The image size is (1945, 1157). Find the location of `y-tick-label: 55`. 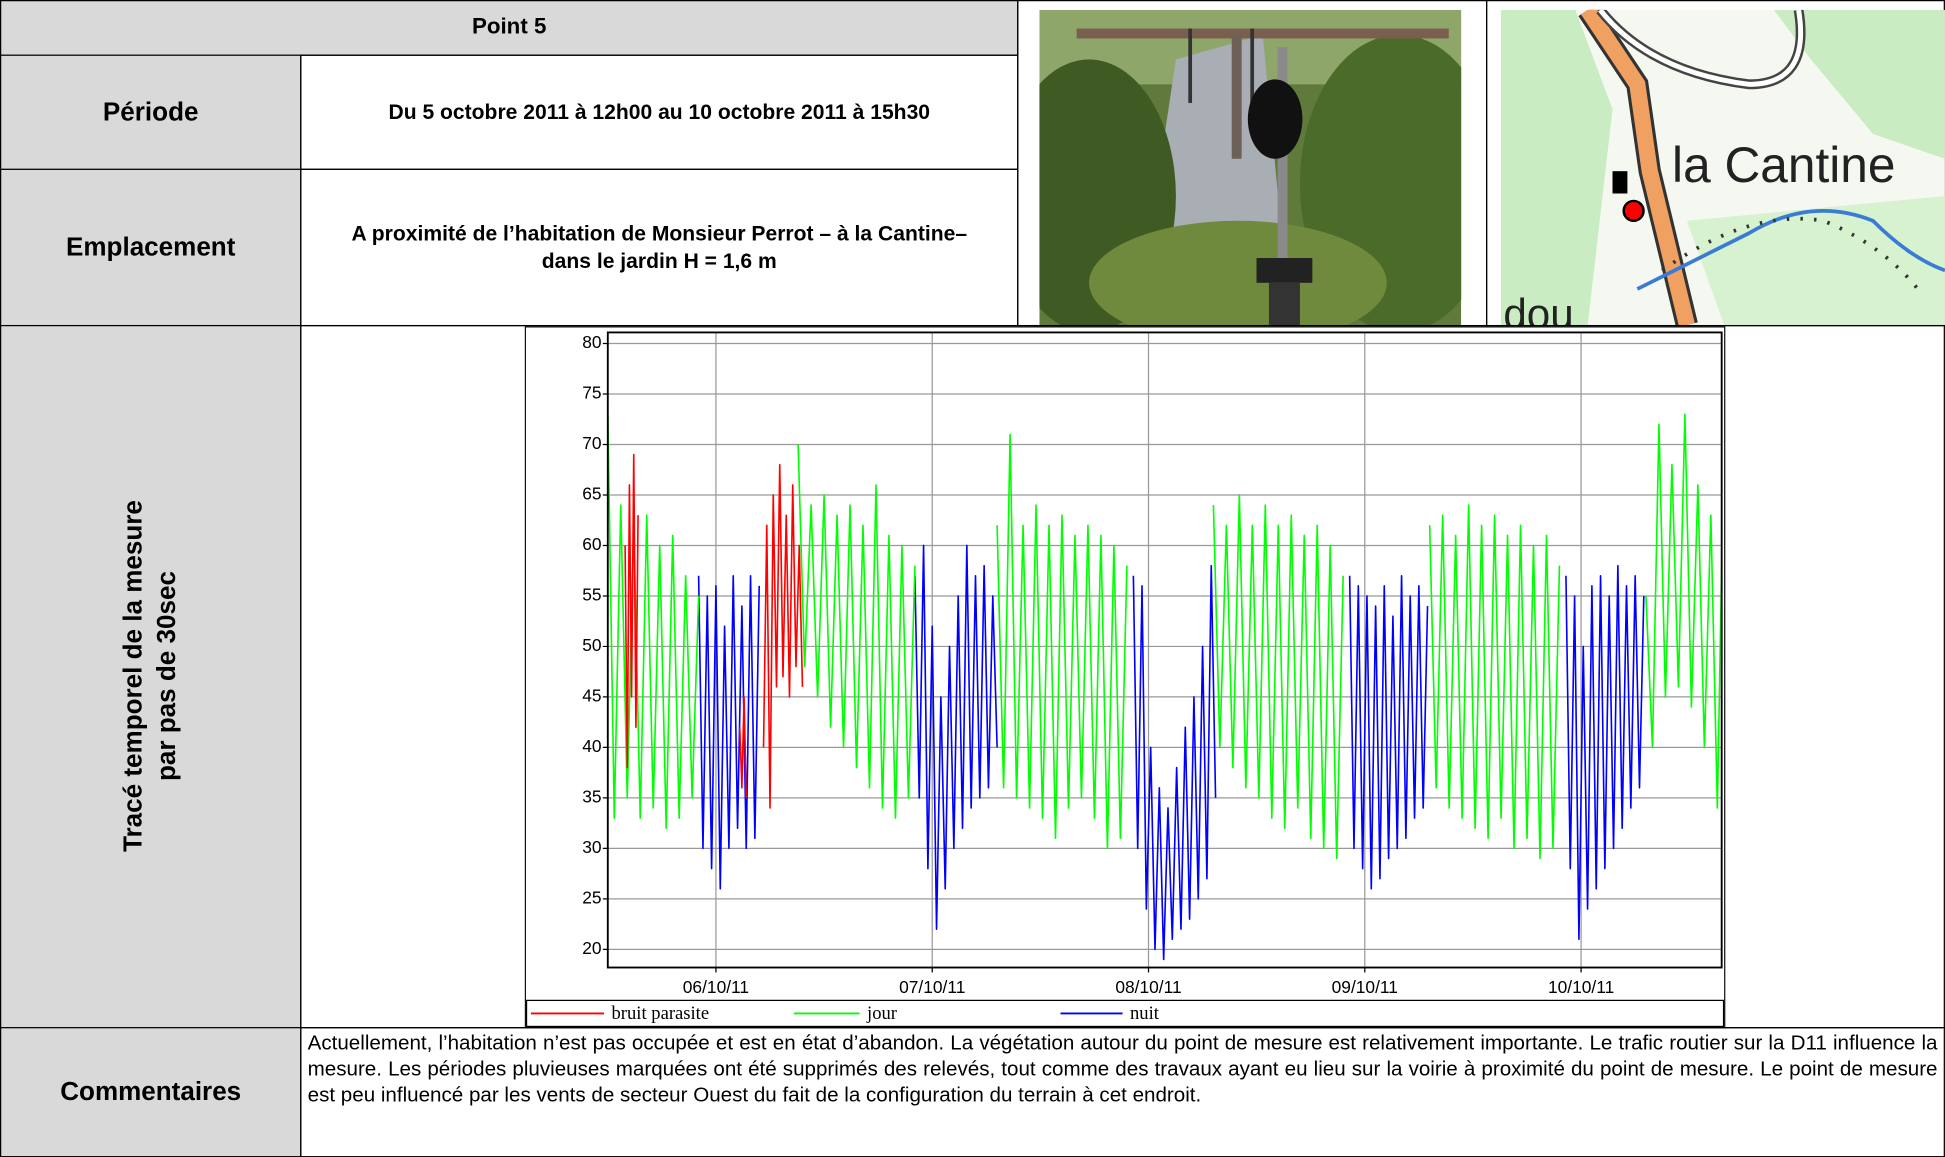

y-tick-label: 55 is located at coordinates (591, 595).